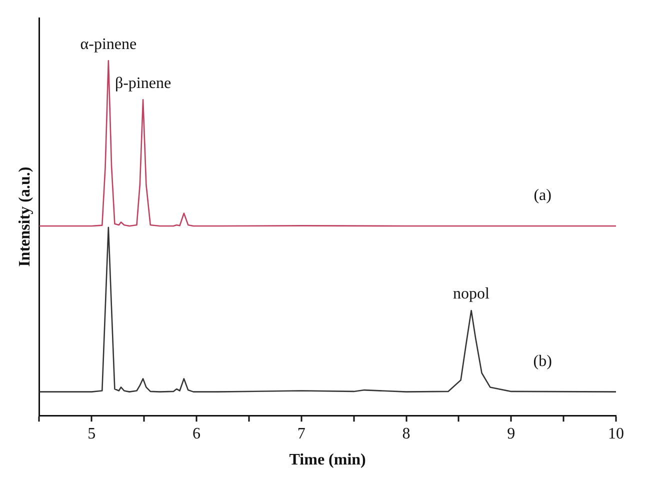 The width and height of the screenshot is (646, 484). Describe the element at coordinates (616, 433) in the screenshot. I see `x-tick-label: 10` at that location.